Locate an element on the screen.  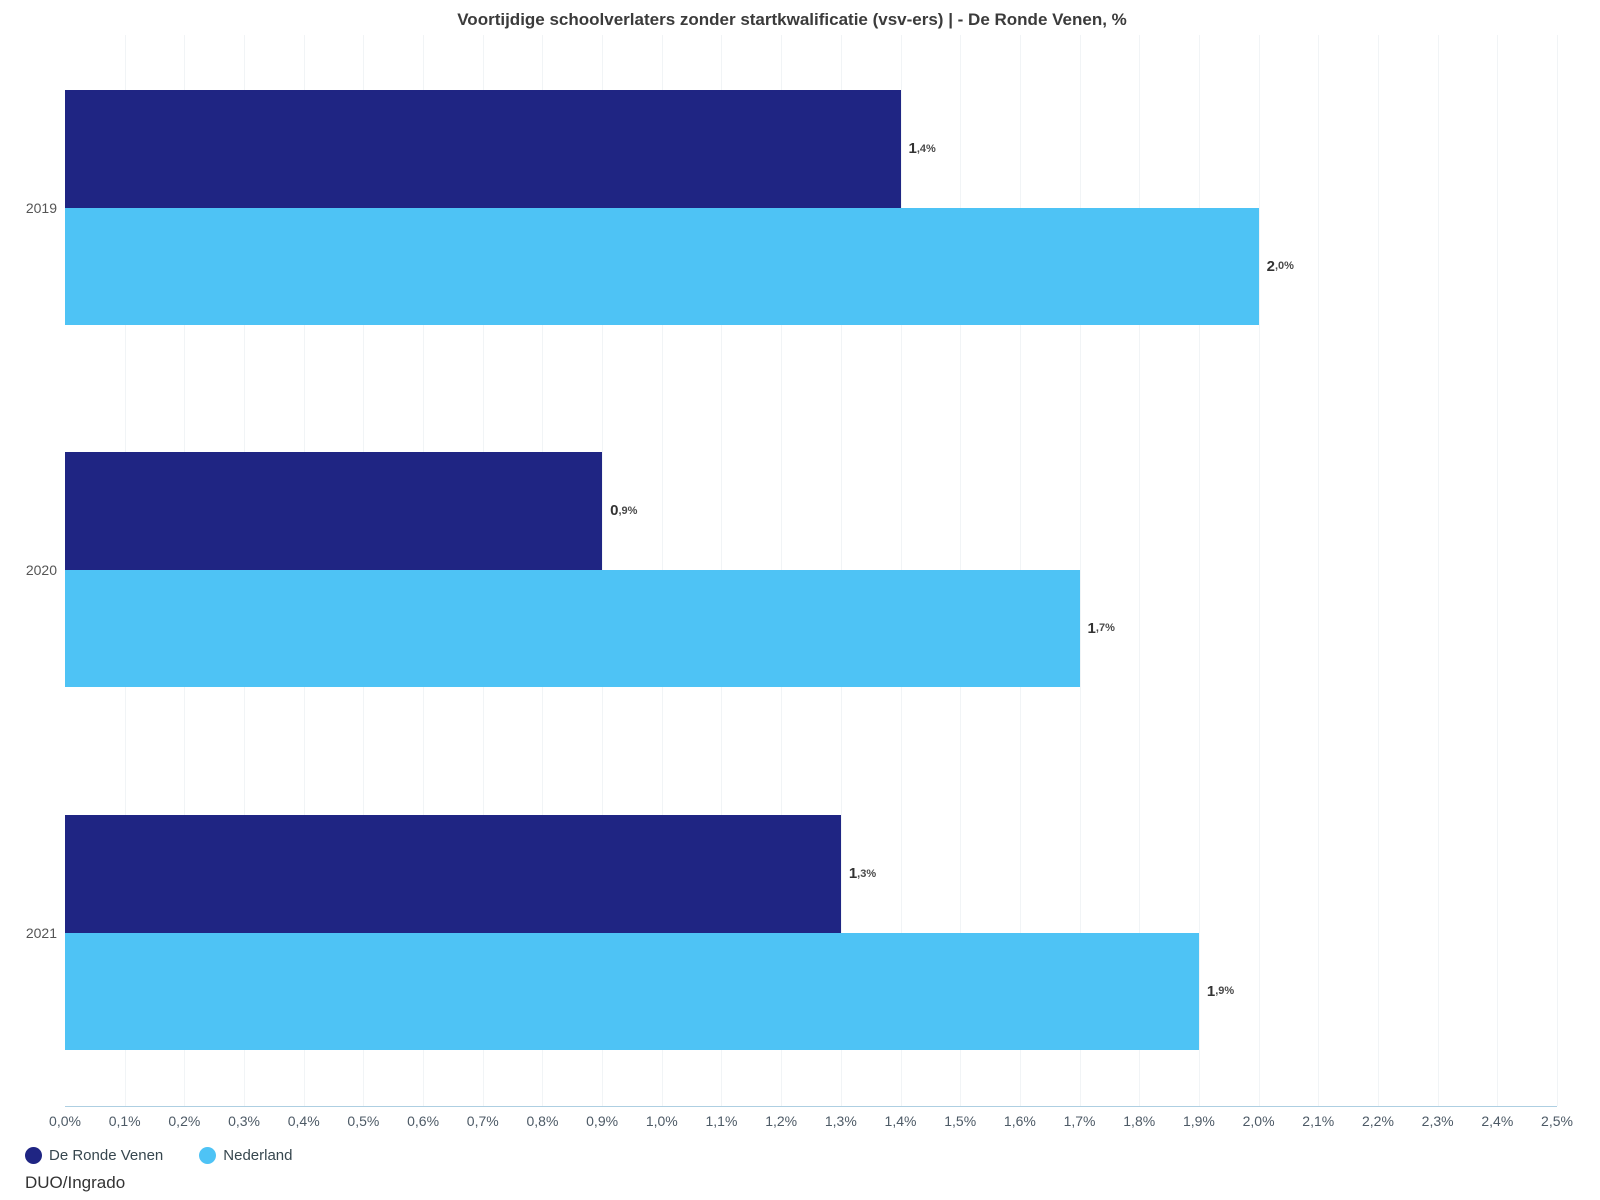
x-tick-label: 1,0% is located at coordinates (661, 1121).